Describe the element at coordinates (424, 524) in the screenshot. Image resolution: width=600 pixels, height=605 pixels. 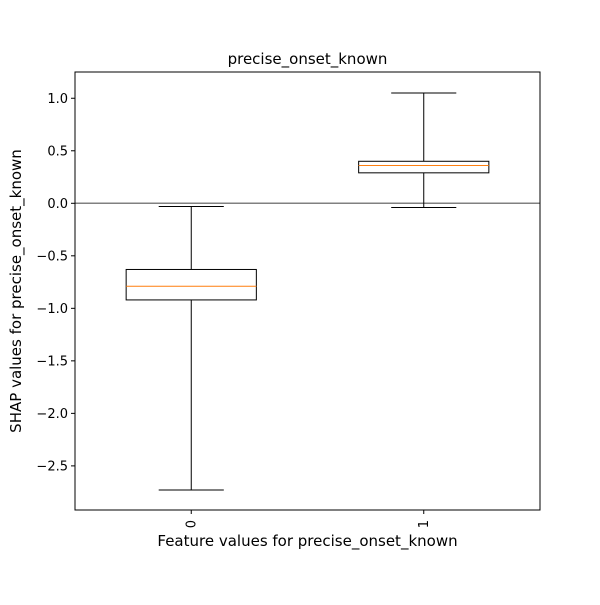
I see `x-tick-label: 1` at that location.